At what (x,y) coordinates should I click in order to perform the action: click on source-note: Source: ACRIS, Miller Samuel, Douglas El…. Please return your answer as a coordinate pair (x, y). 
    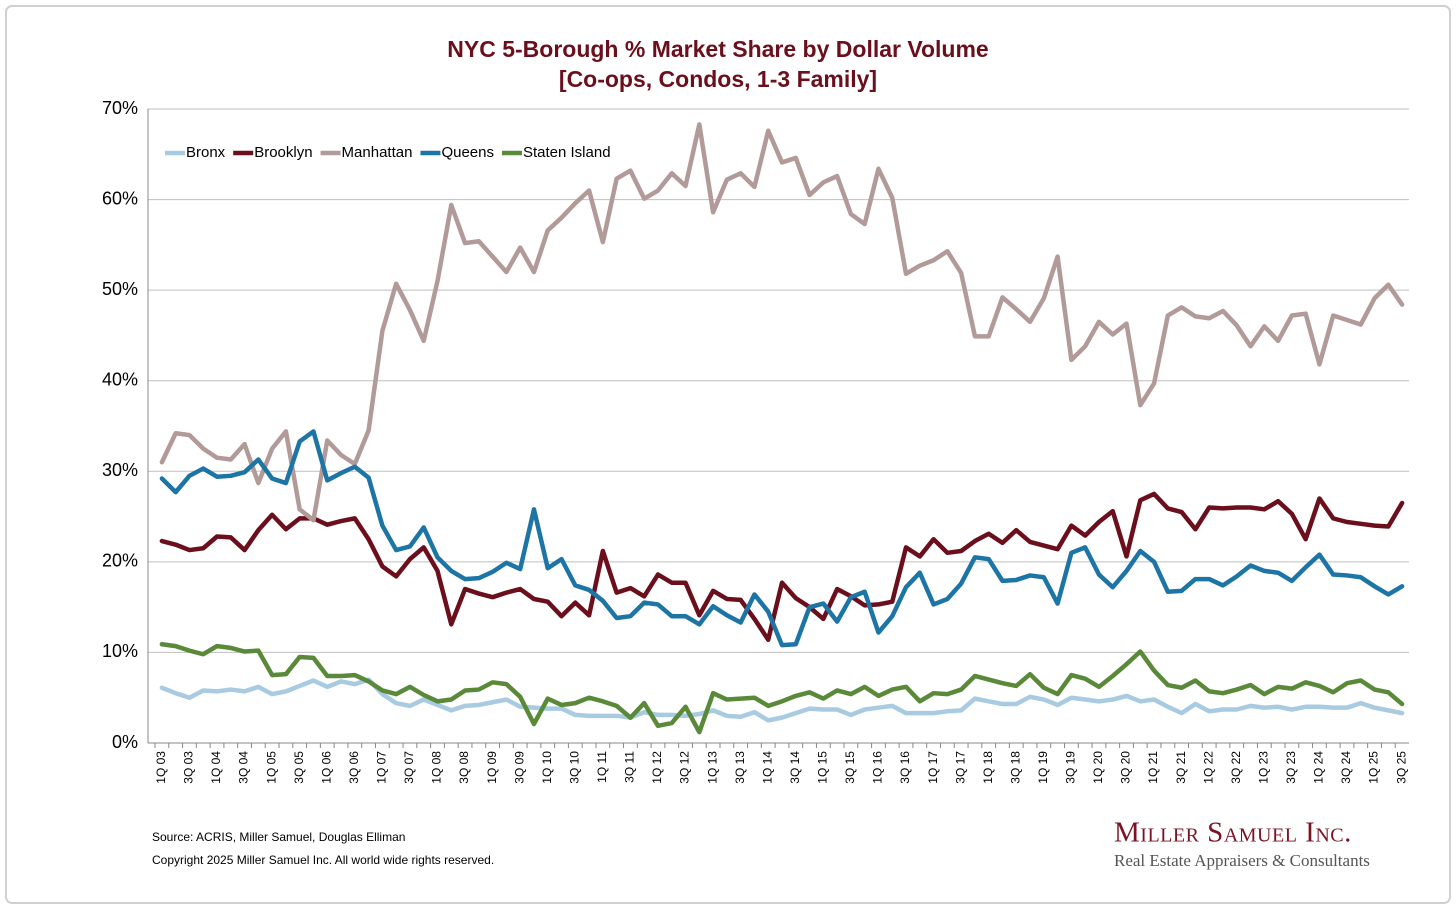
    Looking at the image, I should click on (278, 837).